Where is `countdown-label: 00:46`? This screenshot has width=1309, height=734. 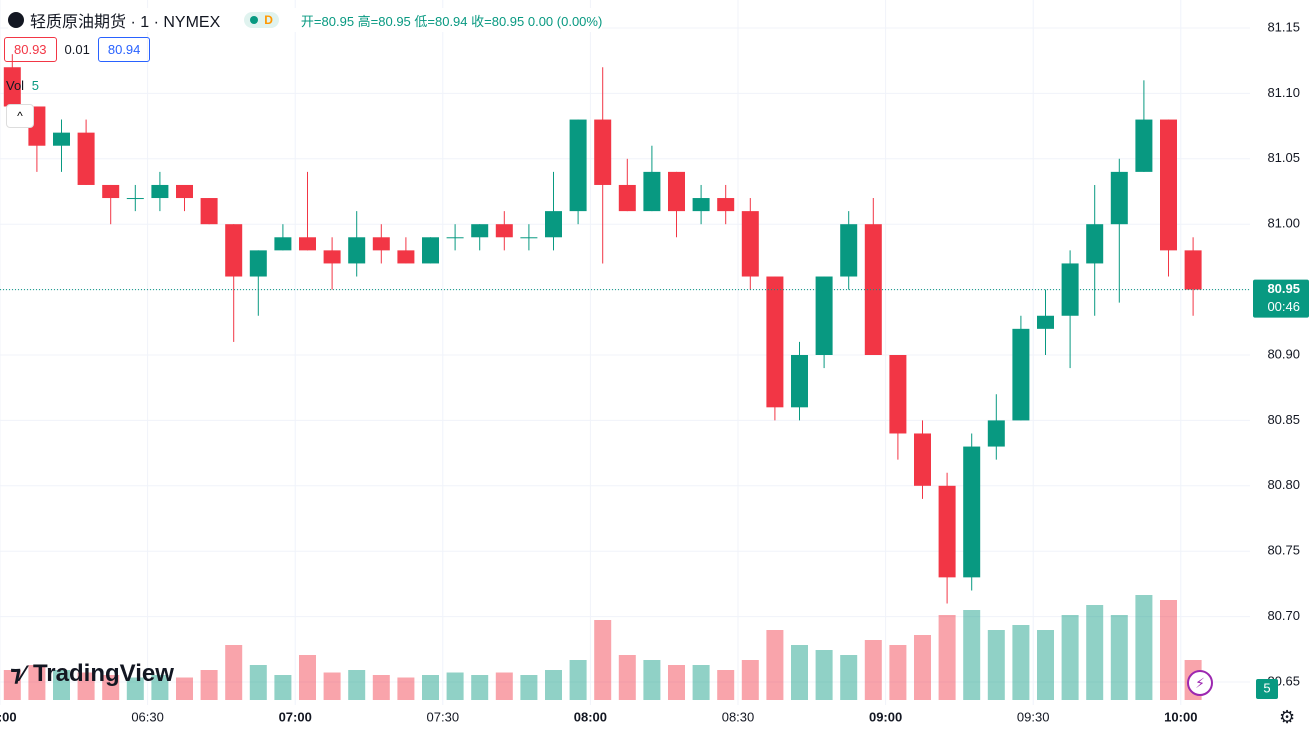 countdown-label: 00:46 is located at coordinates (1283, 306).